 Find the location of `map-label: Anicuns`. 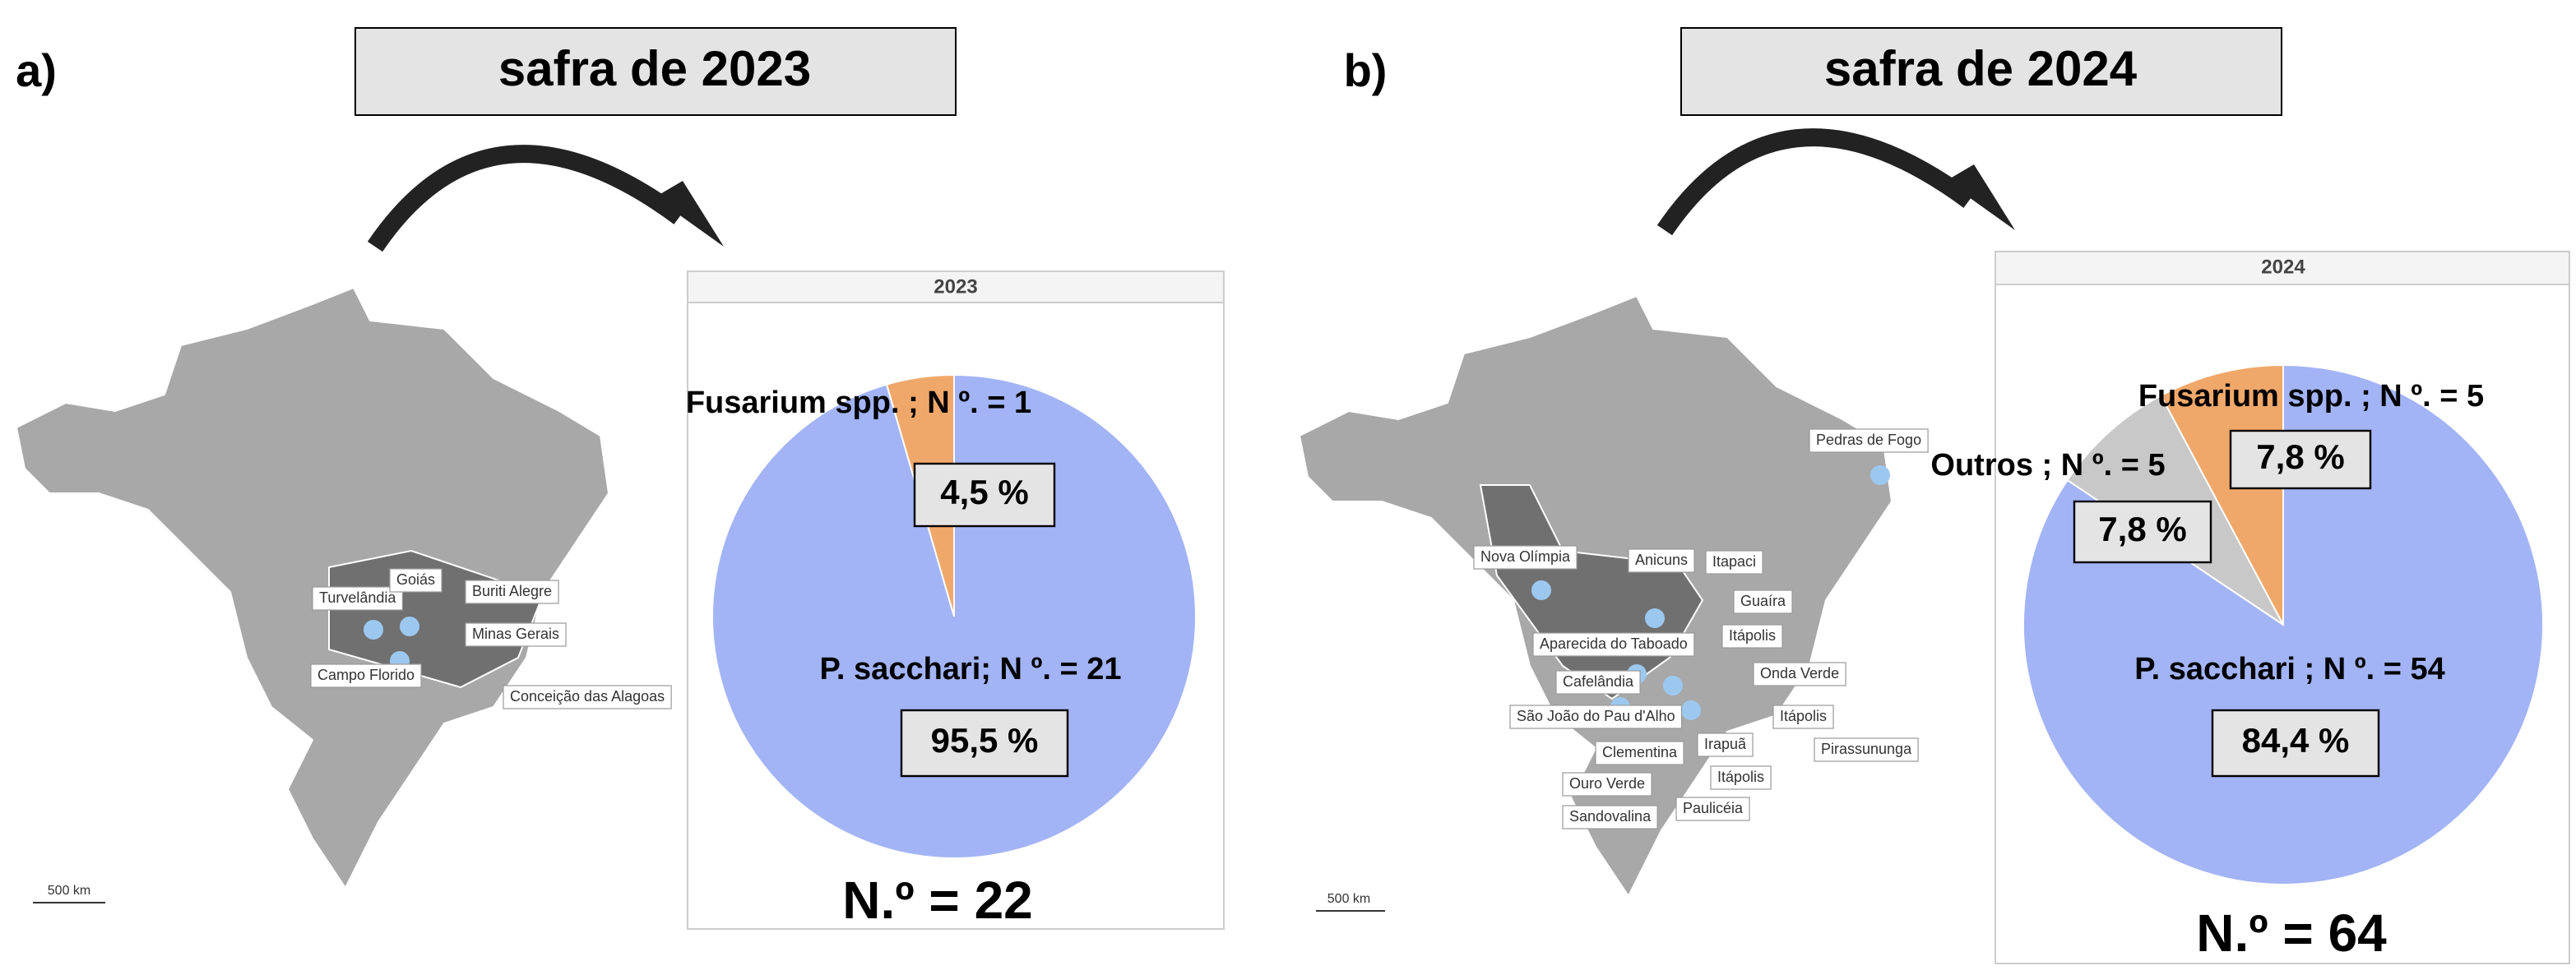

map-label: Anicuns is located at coordinates (1662, 560).